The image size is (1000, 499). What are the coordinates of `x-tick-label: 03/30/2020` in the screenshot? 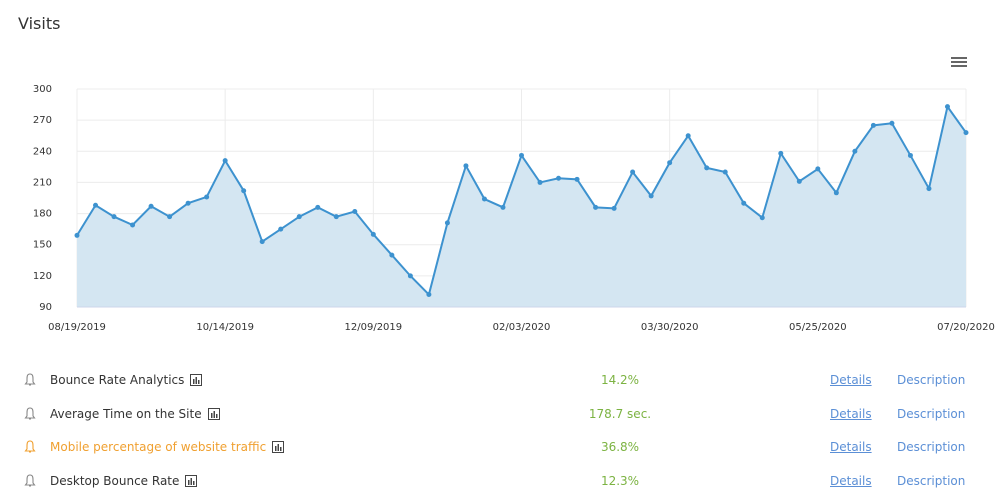 It's located at (670, 327).